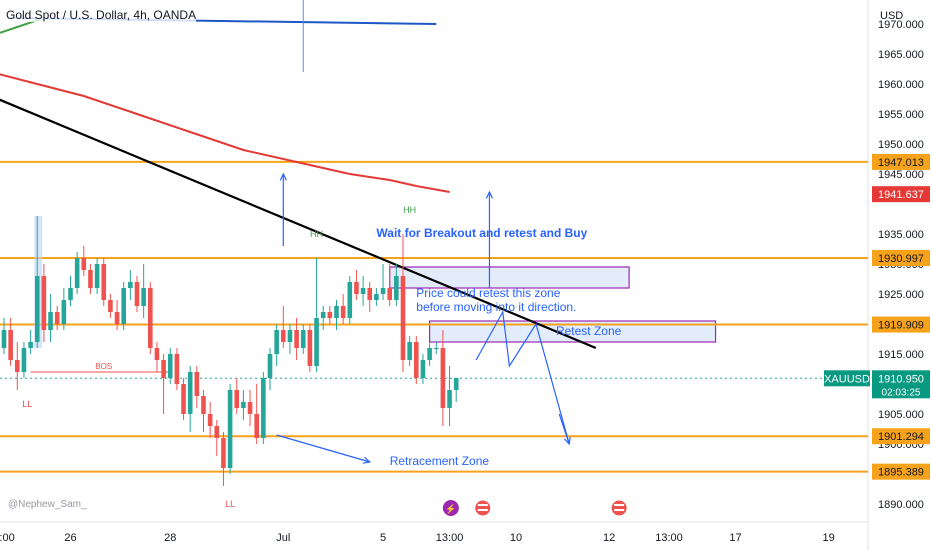  What do you see at coordinates (70, 538) in the screenshot?
I see `x-tick-label: 26` at bounding box center [70, 538].